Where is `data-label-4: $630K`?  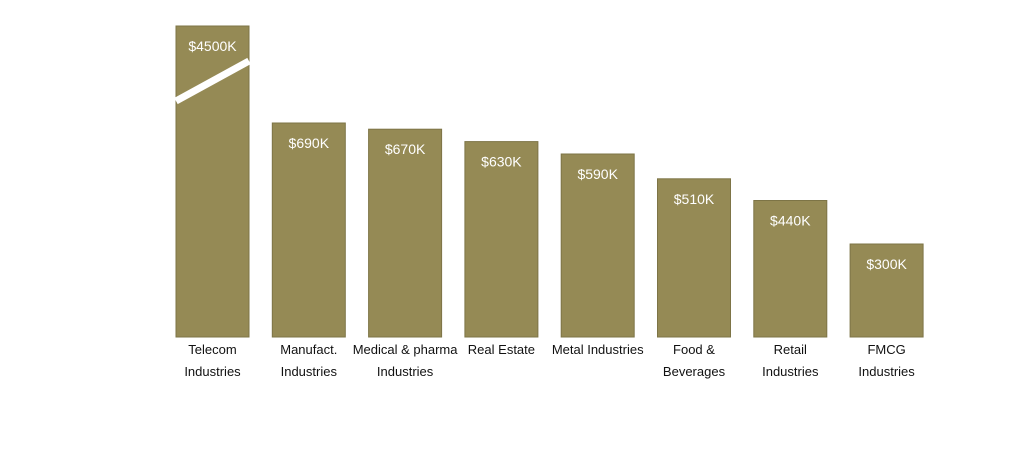 data-label-4: $630K is located at coordinates (501, 162).